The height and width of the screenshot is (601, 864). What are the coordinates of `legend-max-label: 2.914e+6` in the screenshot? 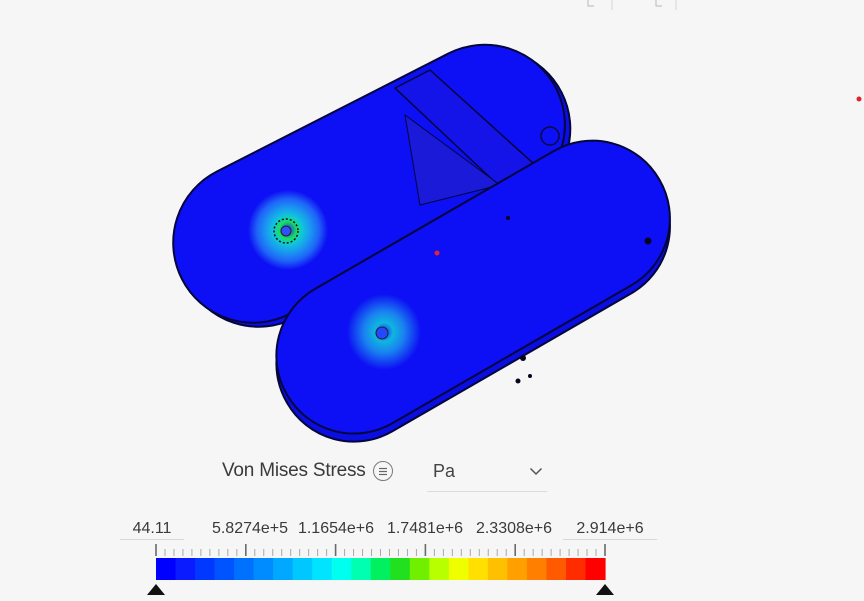 It's located at (610, 528).